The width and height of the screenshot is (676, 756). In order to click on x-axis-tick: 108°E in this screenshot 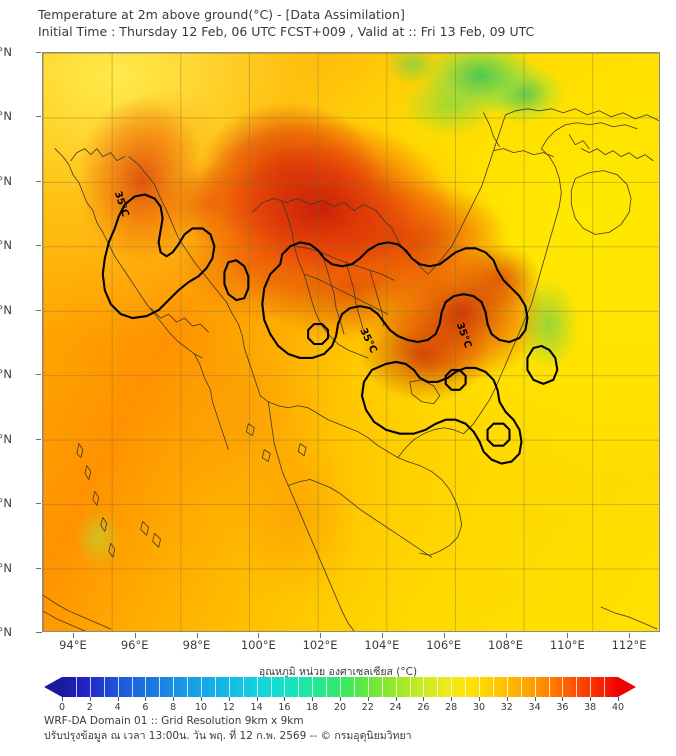, I will do `click(505, 645)`.